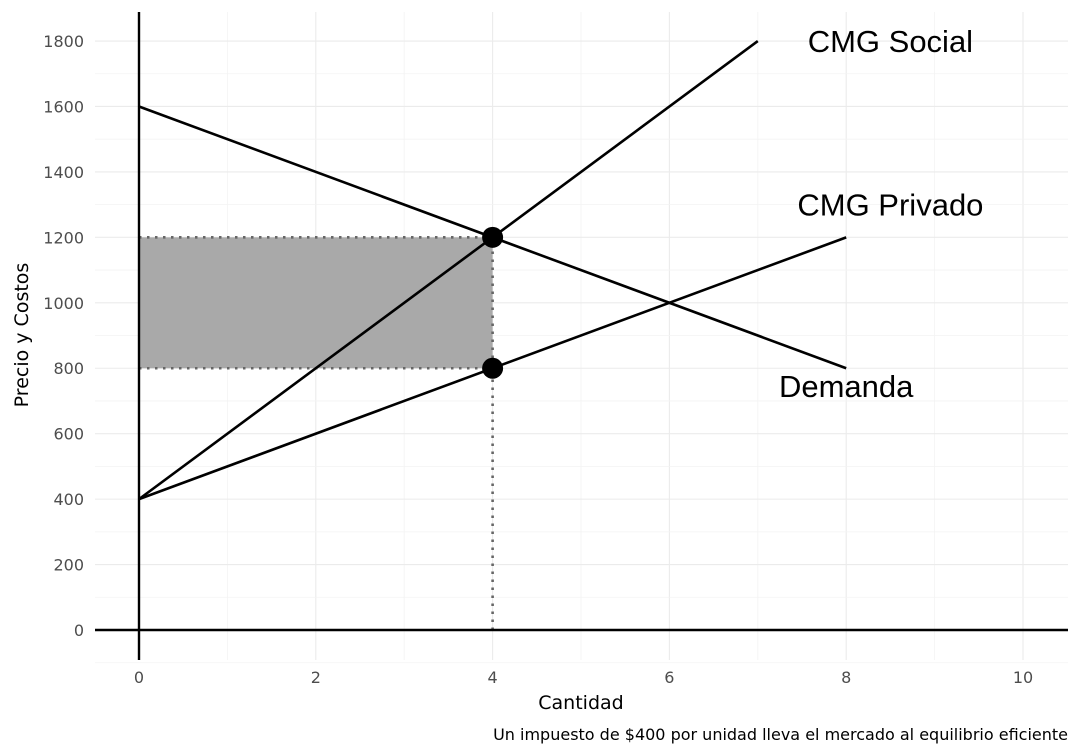 The height and width of the screenshot is (756, 1080). What do you see at coordinates (493, 677) in the screenshot?
I see `x-tick-label: 4` at bounding box center [493, 677].